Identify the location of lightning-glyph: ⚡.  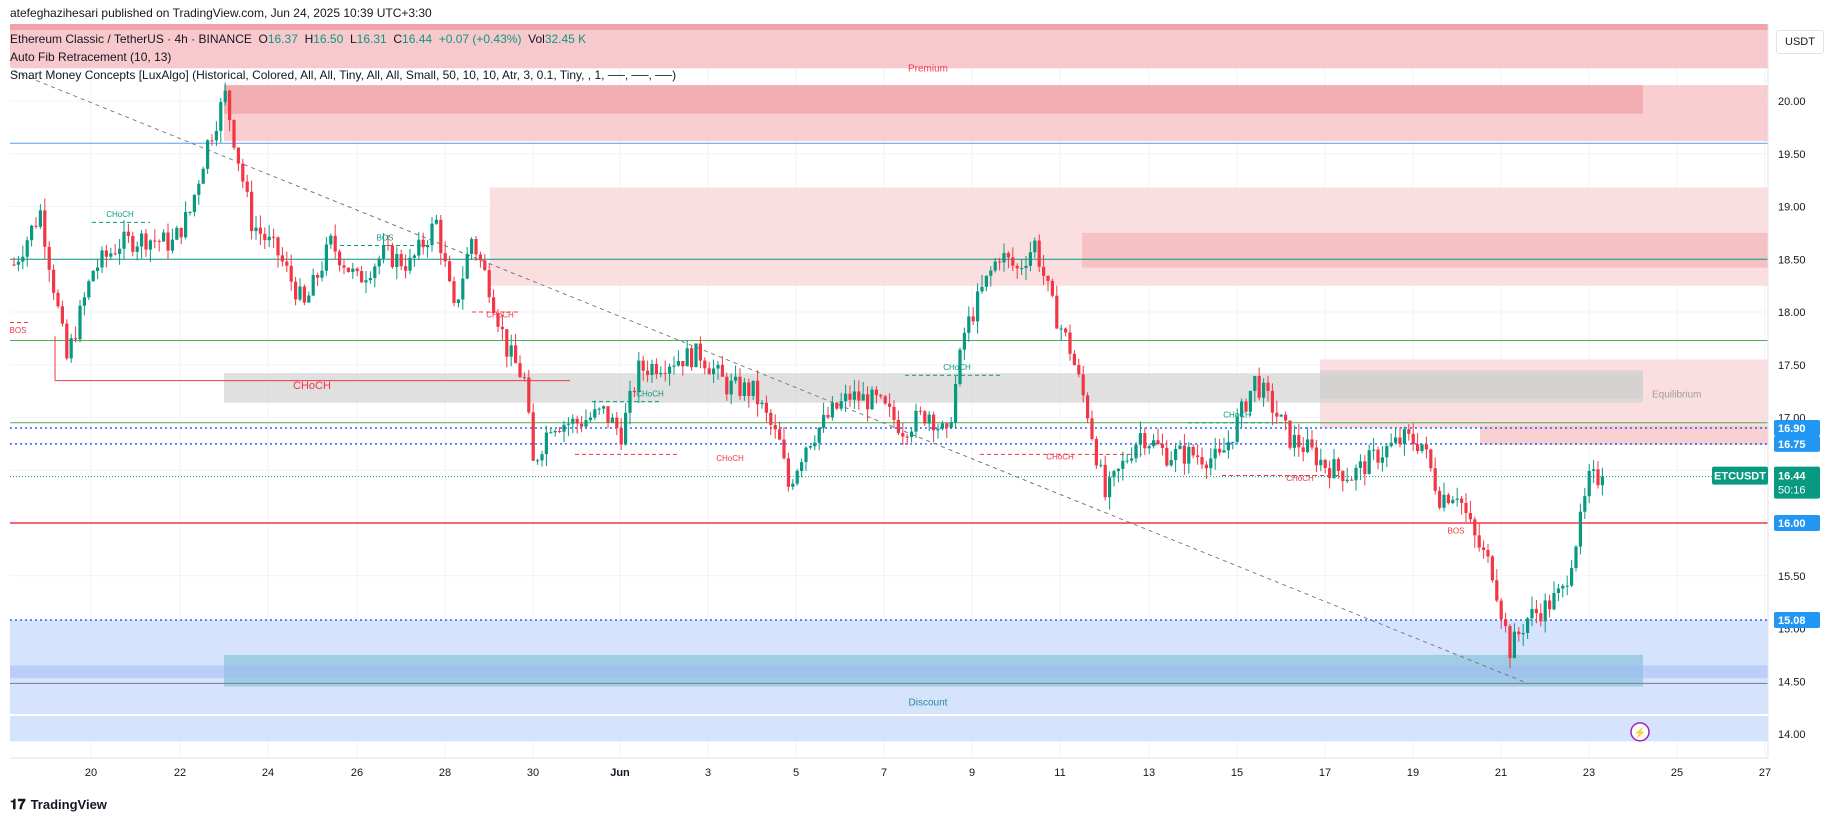
(1640, 732).